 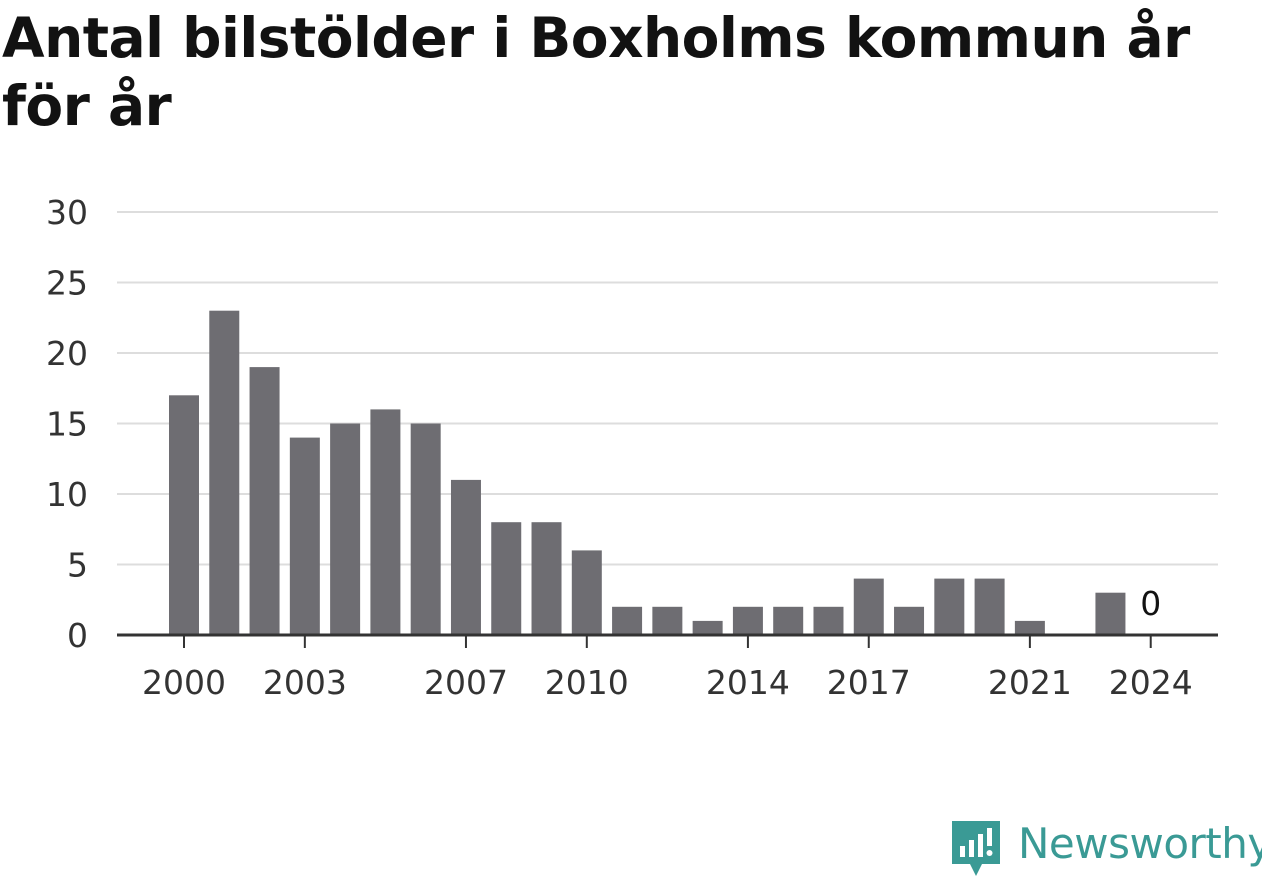 I want to click on y-axis-labels: 0 5 10 15 20 25 30, so click(x=67, y=424).